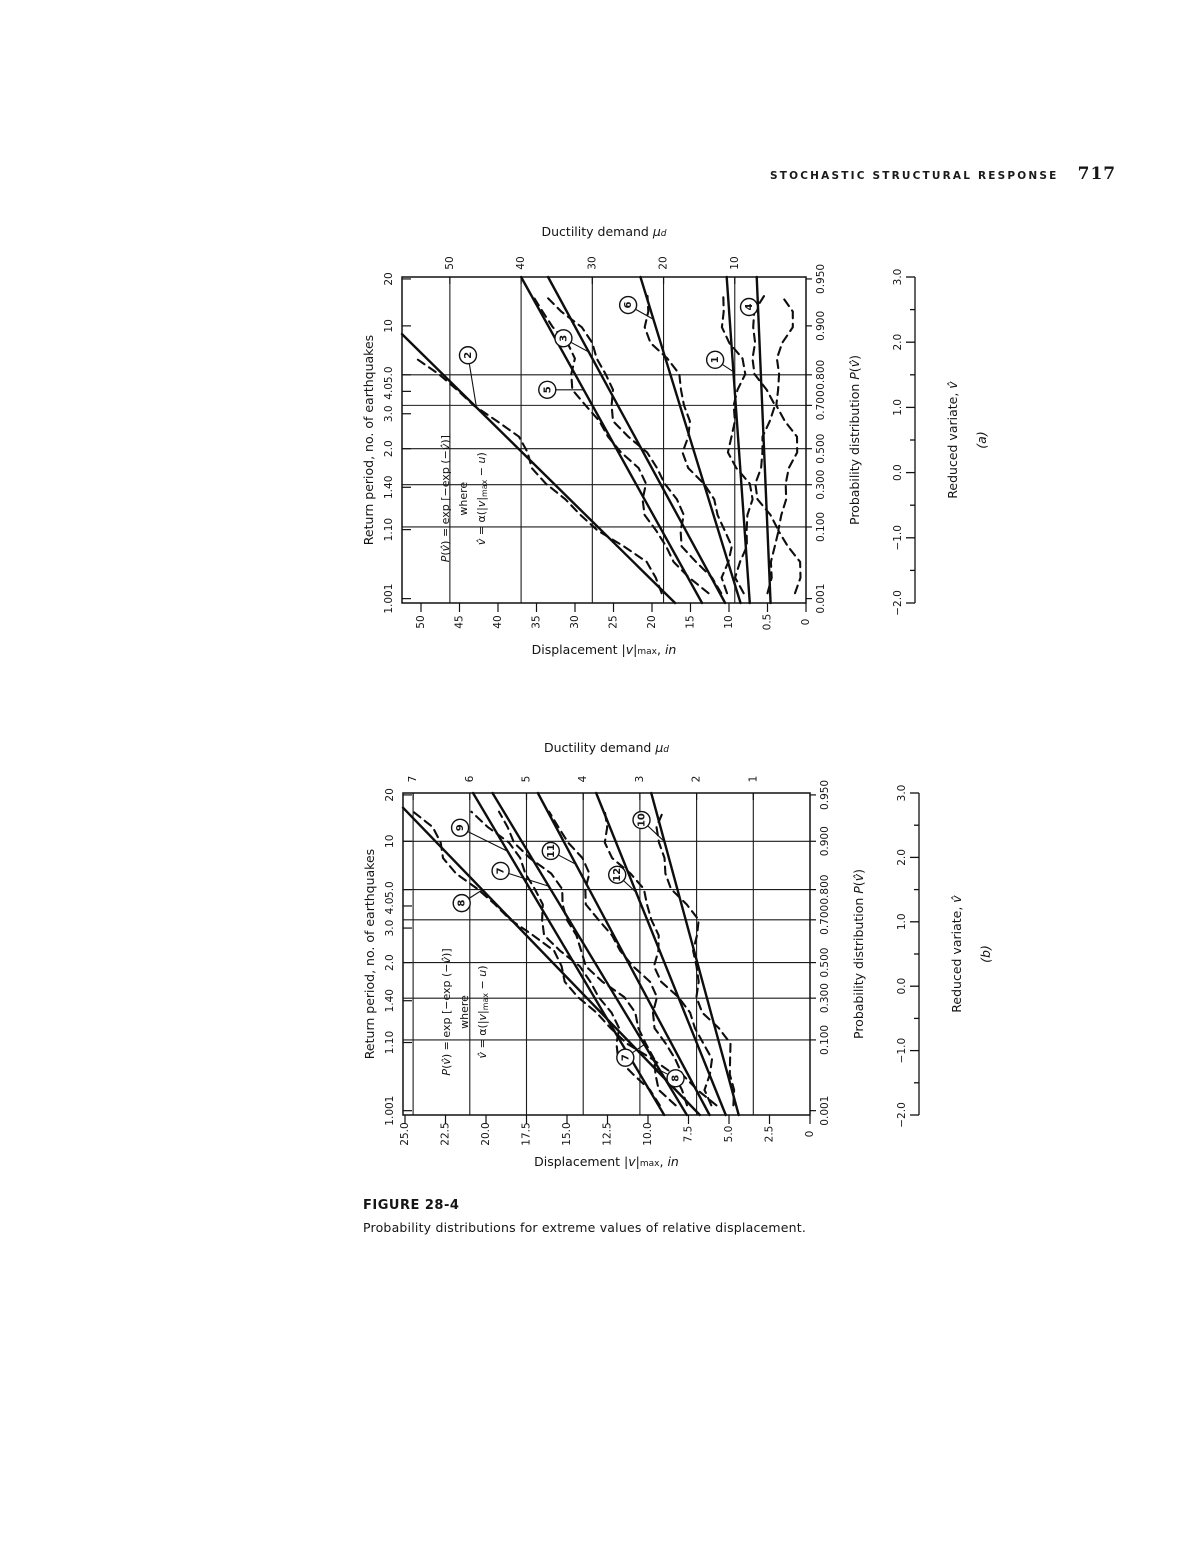 This screenshot has height=1553, width=1200. Describe the element at coordinates (770, 1134) in the screenshot. I see `displacement-tick-label: 2.5` at that location.